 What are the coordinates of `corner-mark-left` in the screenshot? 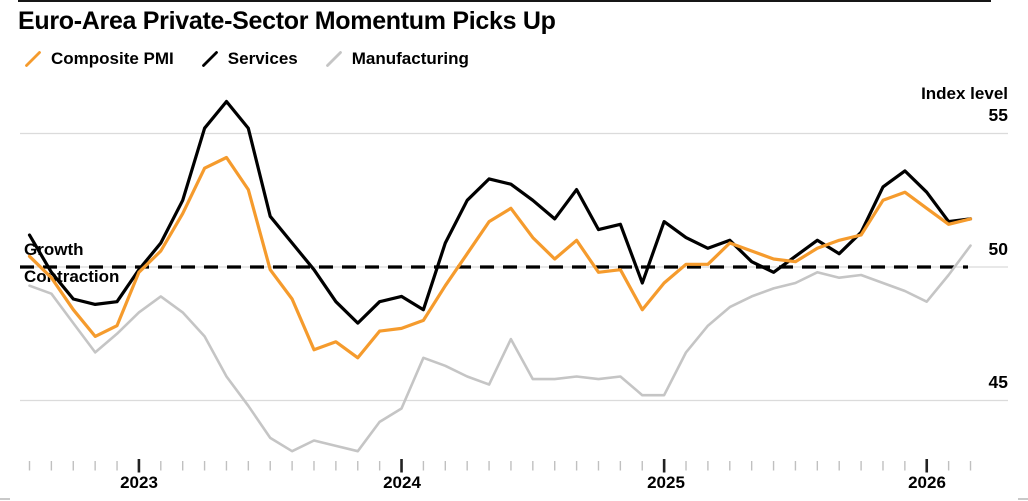 It's located at (5, 499).